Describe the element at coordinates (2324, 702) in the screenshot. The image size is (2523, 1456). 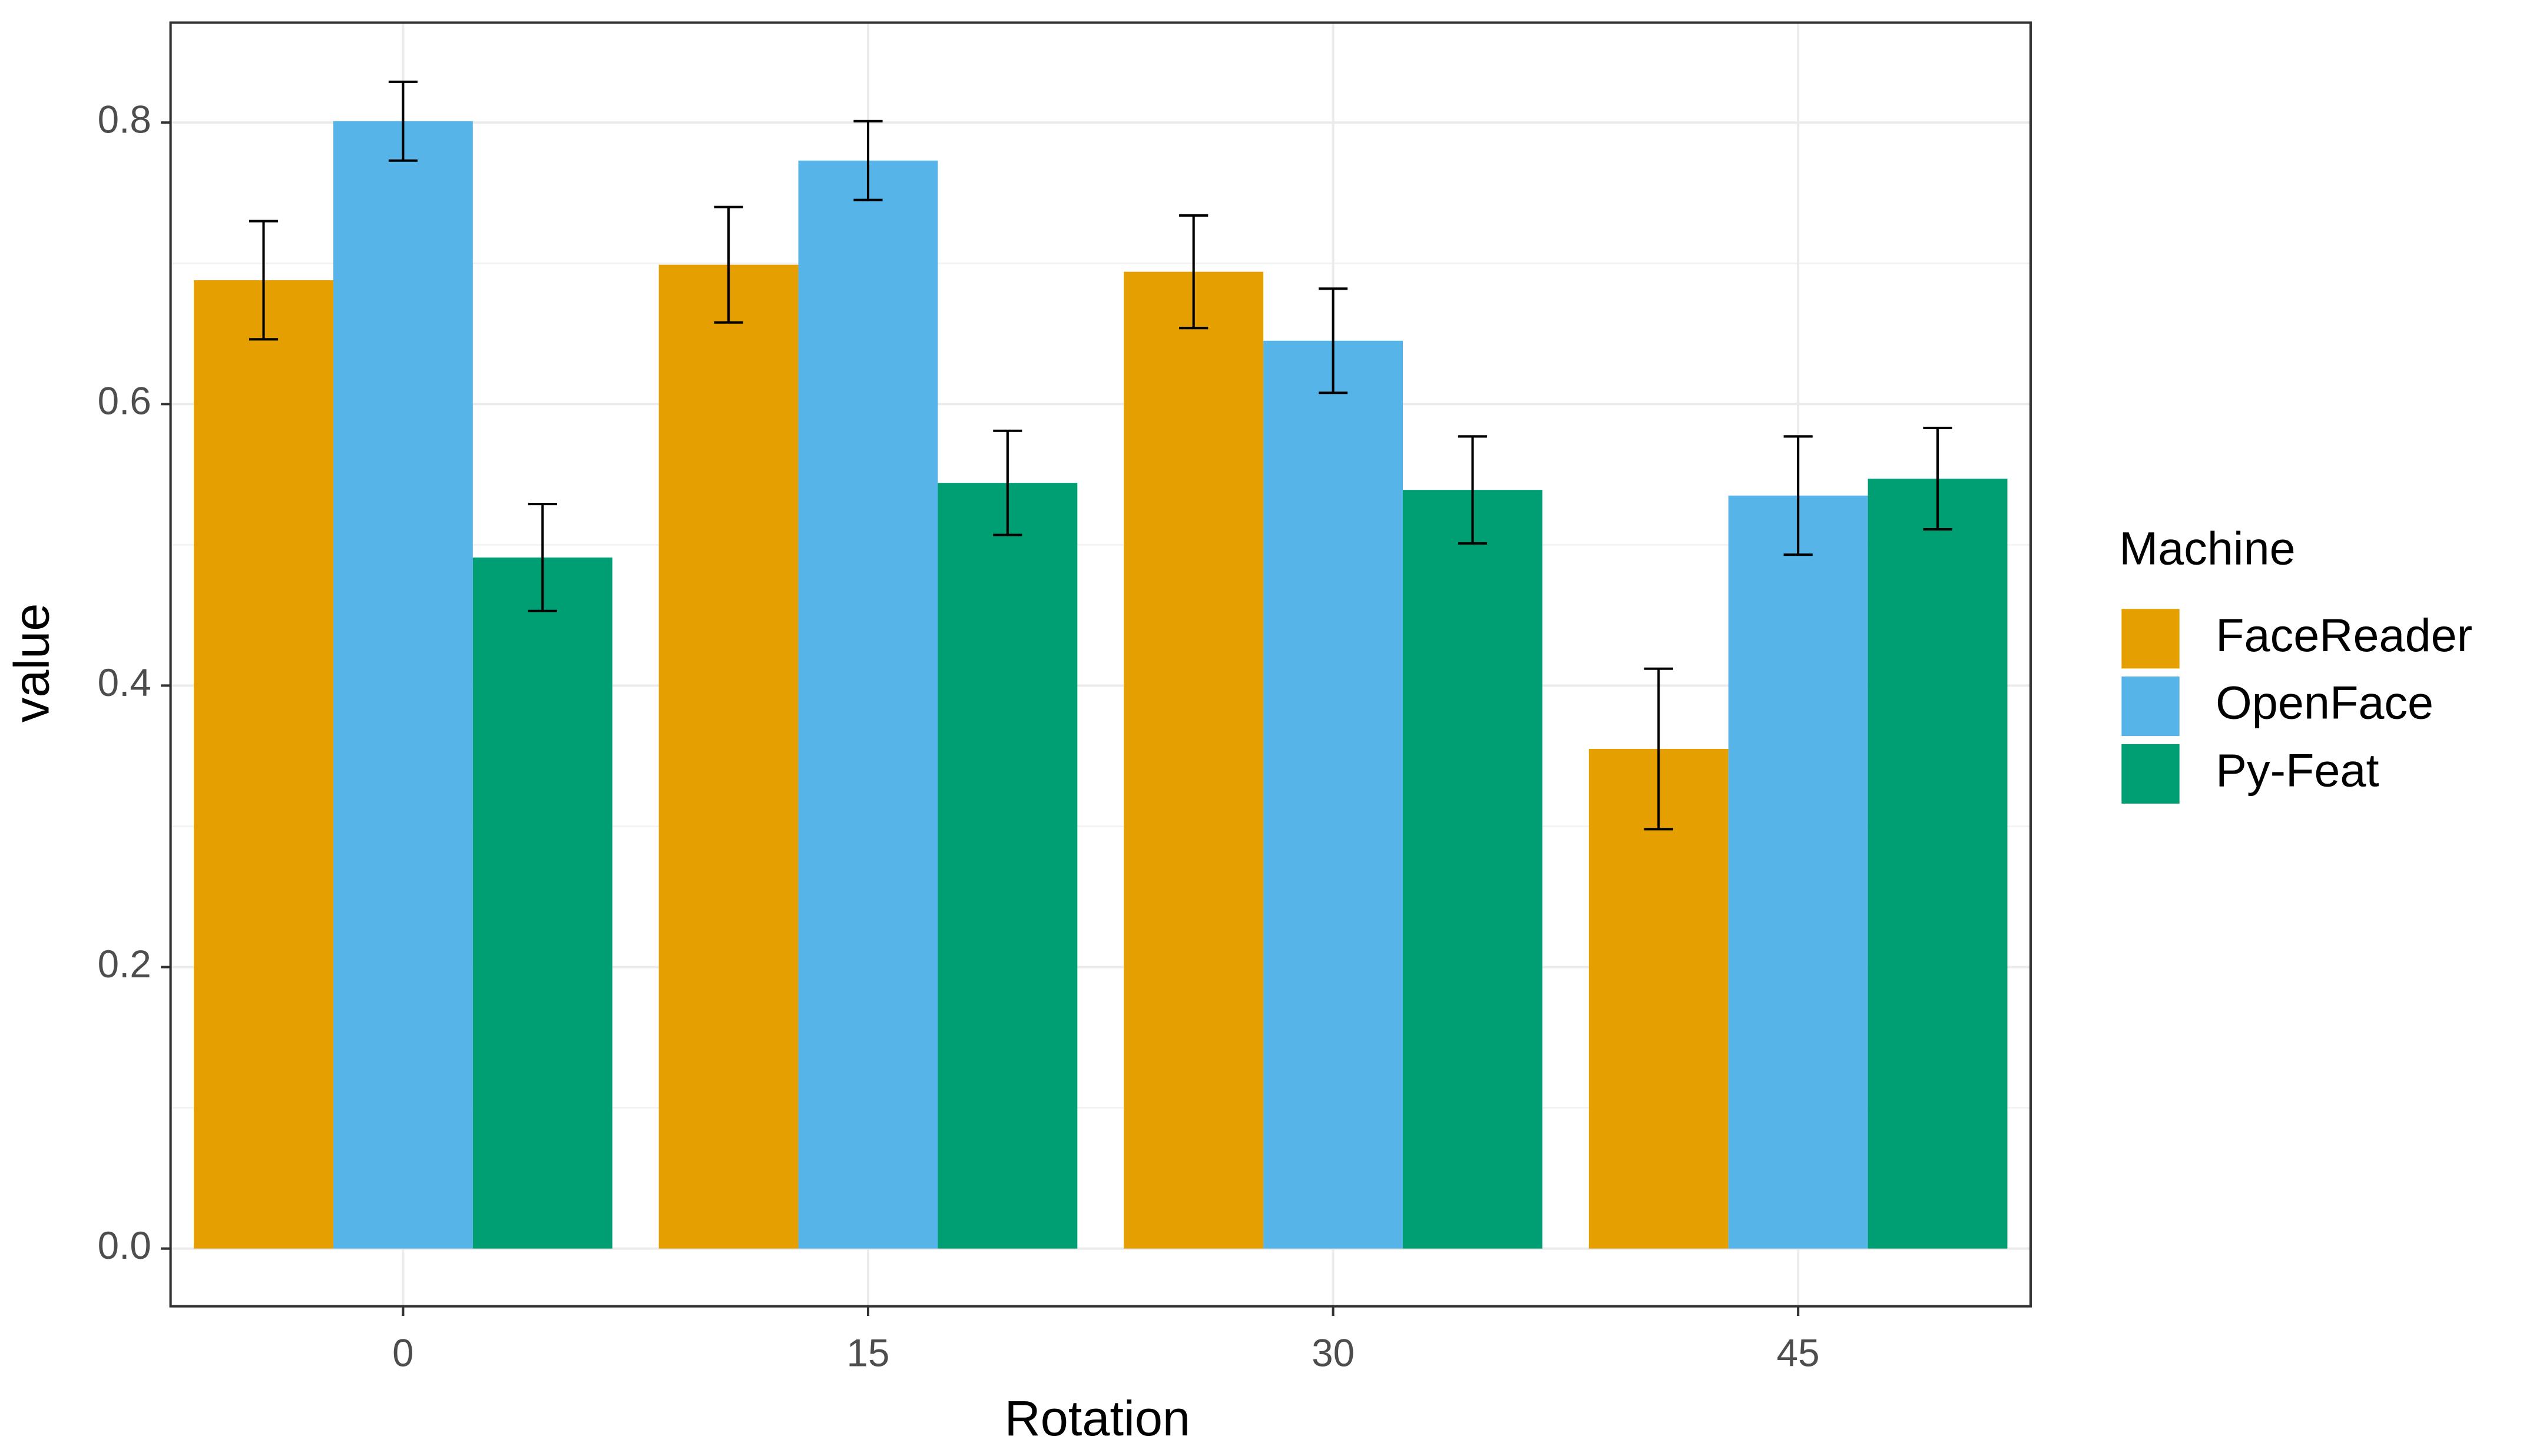
I see `legend-label: OpenFace` at that location.